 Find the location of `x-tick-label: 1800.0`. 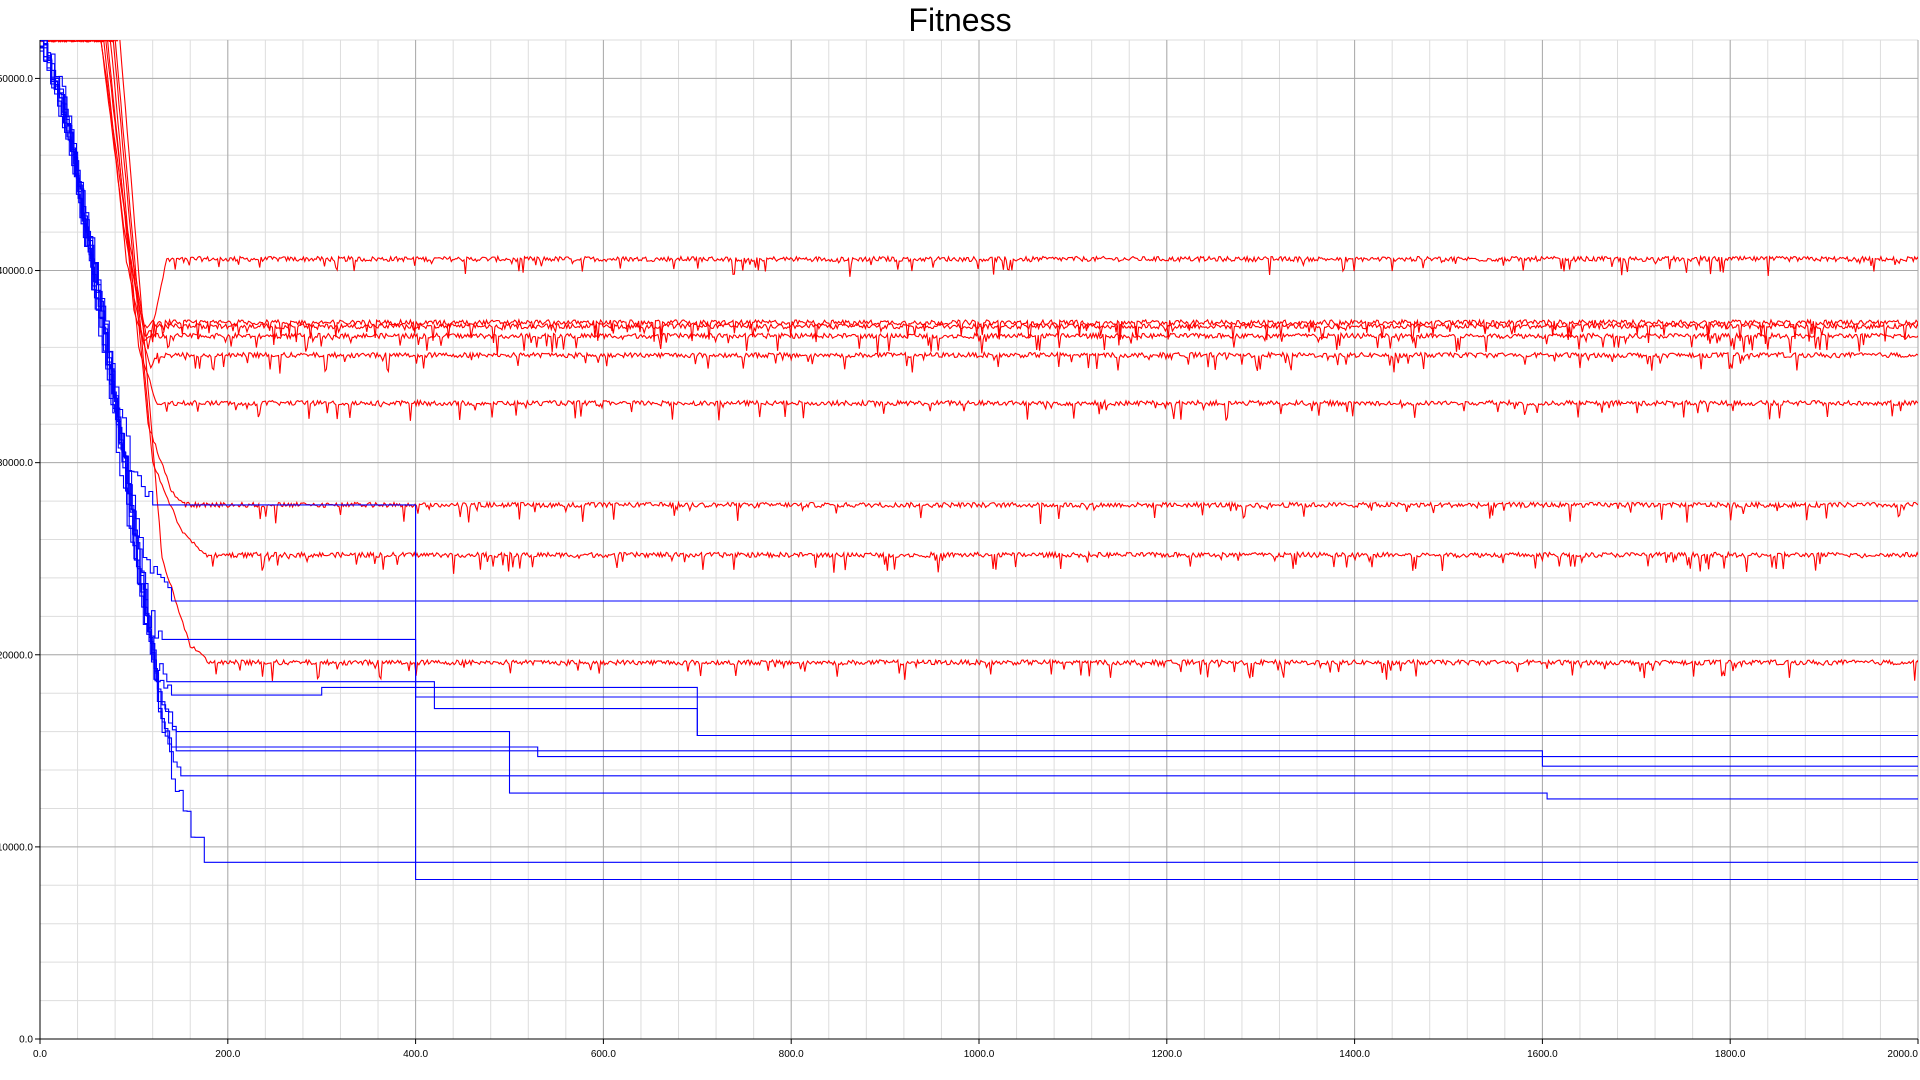

x-tick-label: 1800.0 is located at coordinates (1730, 1054).